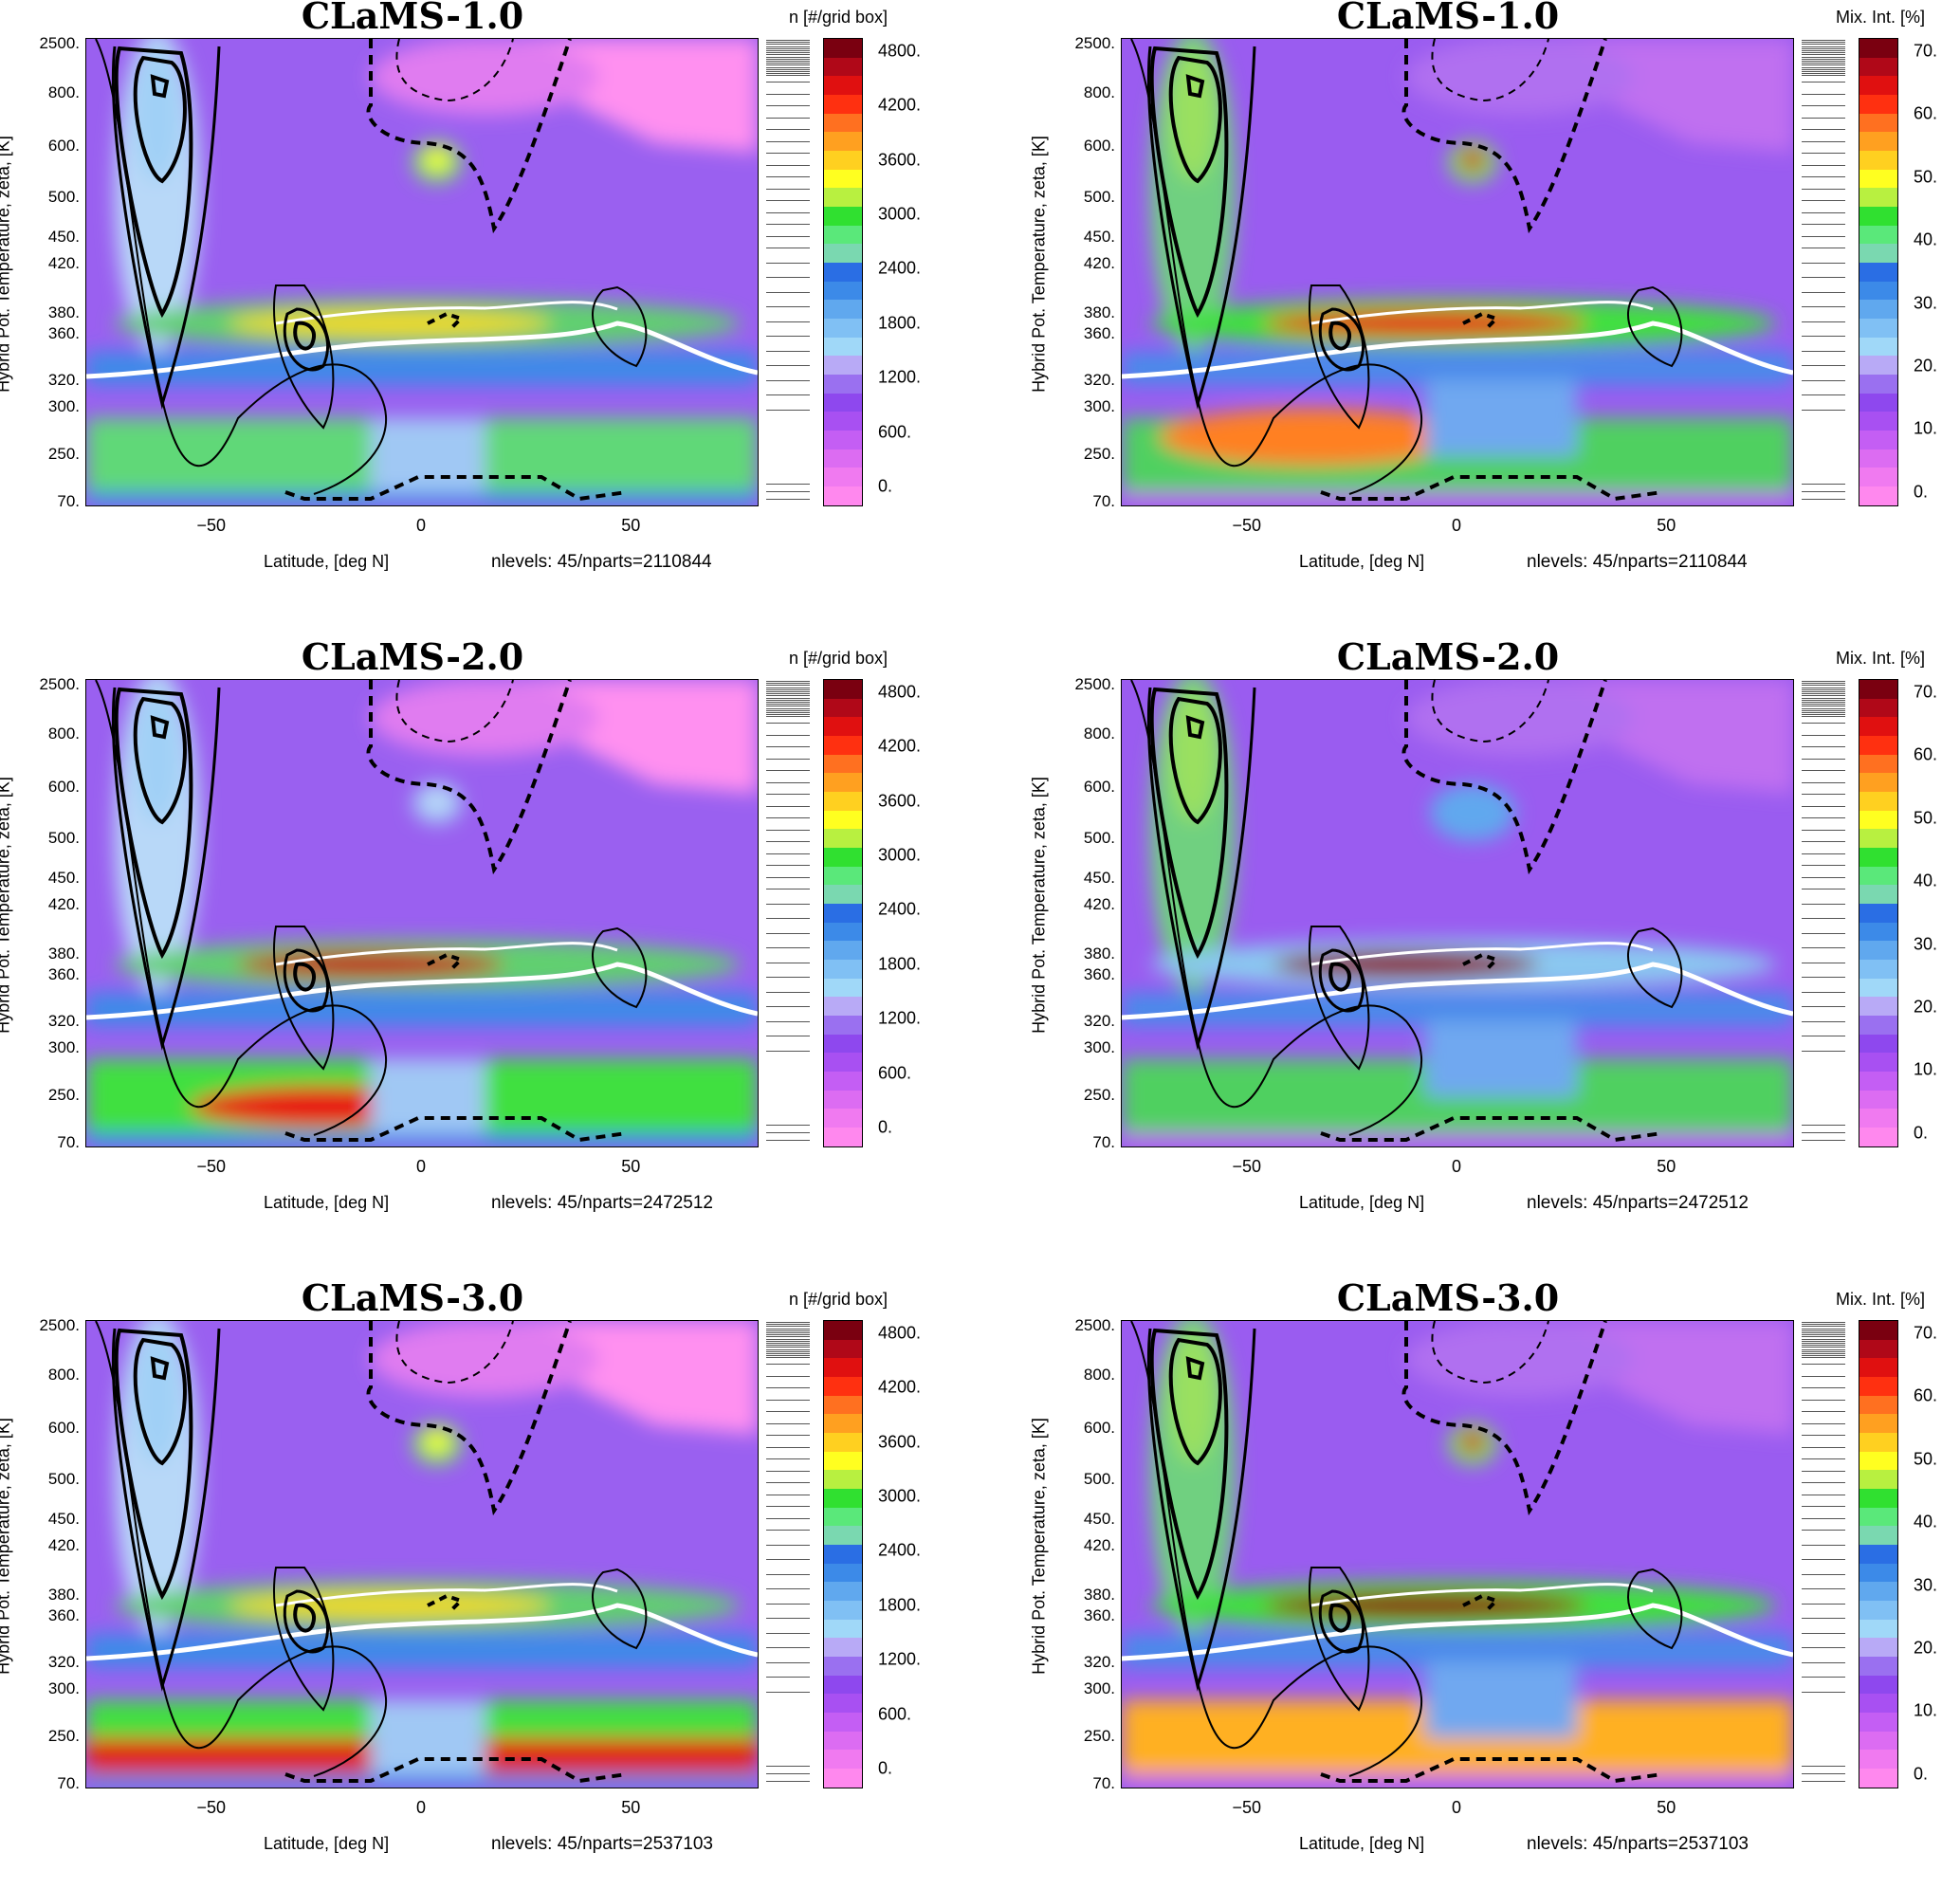  I want to click on colorbar-tick-label: 70., so click(1926, 1333).